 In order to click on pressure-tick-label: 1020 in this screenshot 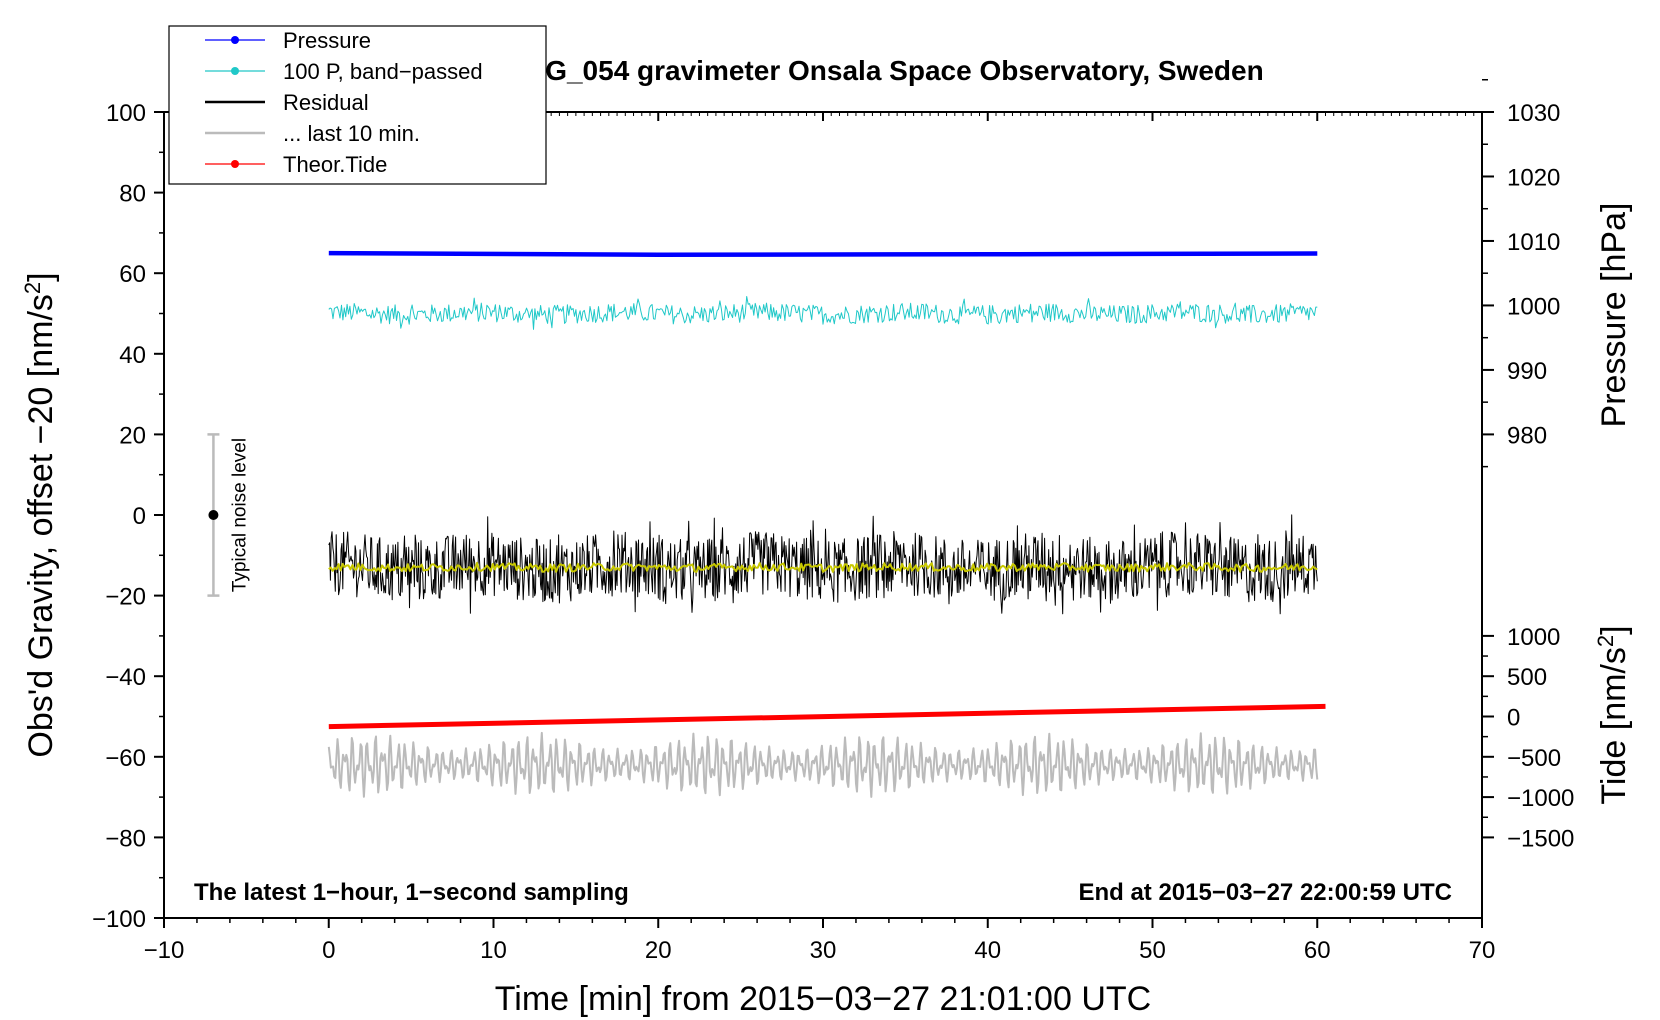, I will do `click(1533, 177)`.